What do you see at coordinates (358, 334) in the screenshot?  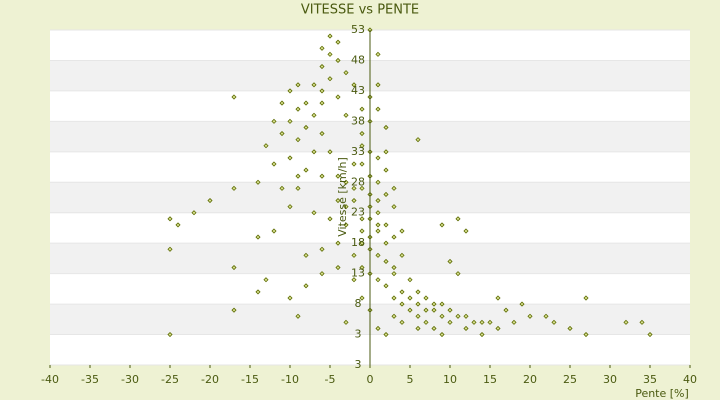 I see `y-tick-label: 3` at bounding box center [358, 334].